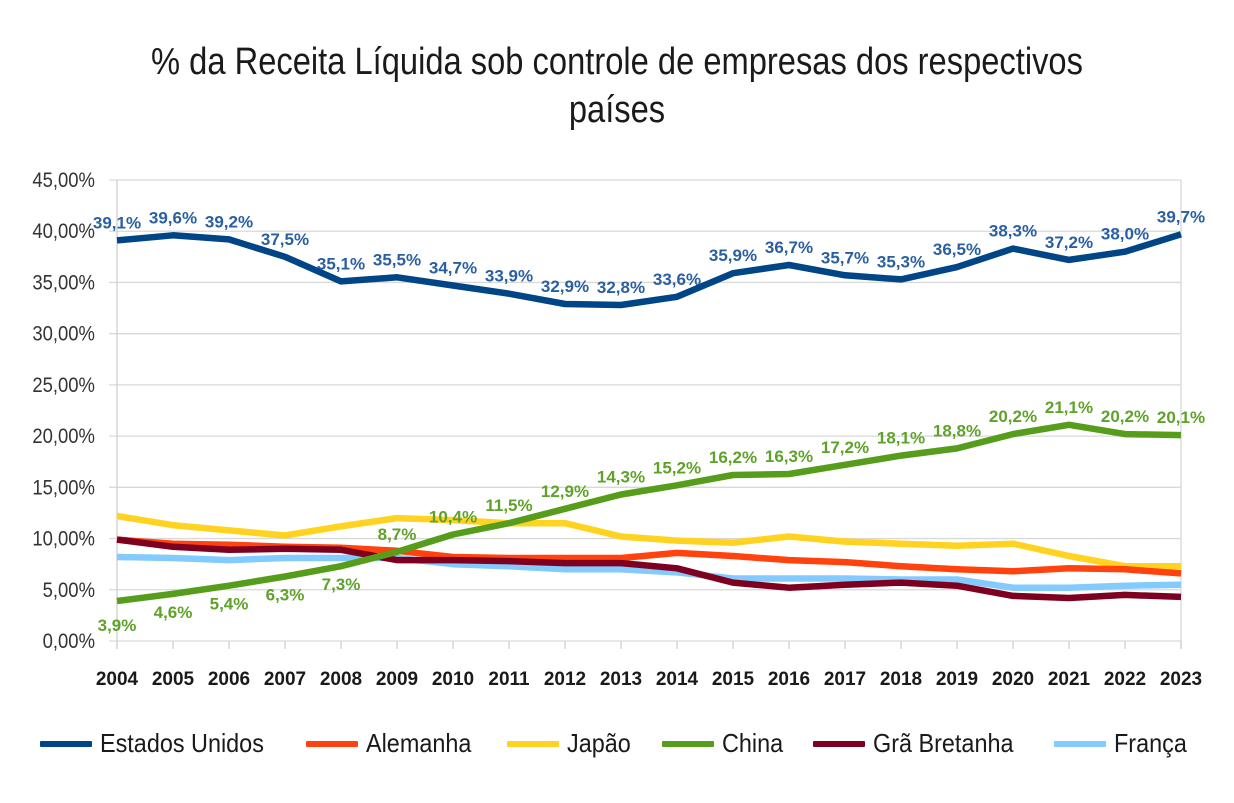  Describe the element at coordinates (1069, 407) in the screenshot. I see `data-label-china: 21,1%` at that location.